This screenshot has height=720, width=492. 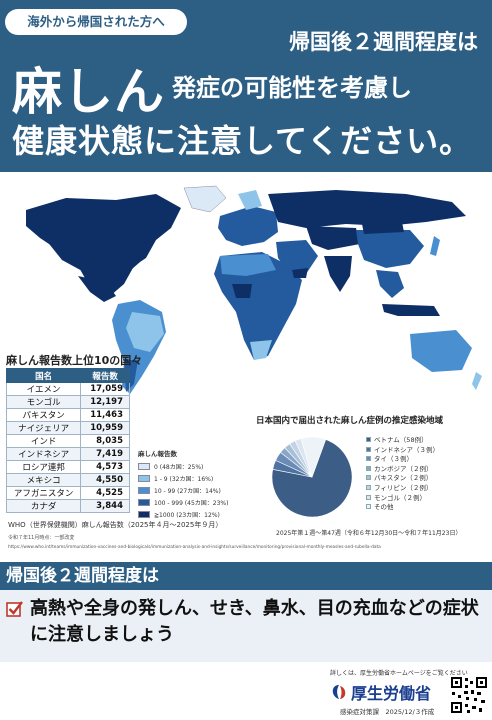 What do you see at coordinates (333, 238) in the screenshot?
I see `map-central-asia` at bounding box center [333, 238].